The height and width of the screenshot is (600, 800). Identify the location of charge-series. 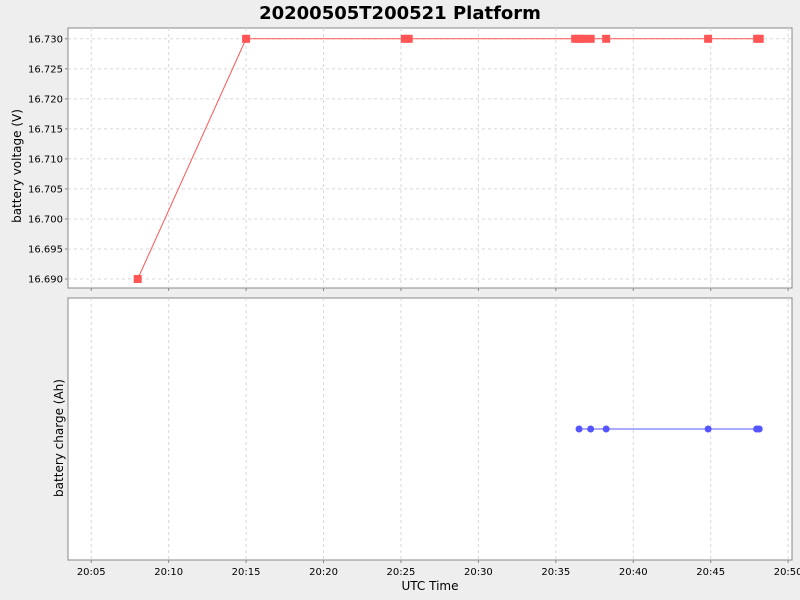
(669, 429).